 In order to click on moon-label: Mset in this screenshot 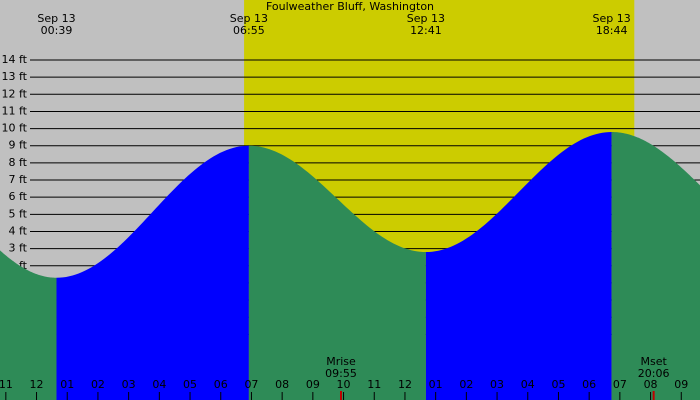, I will do `click(653, 361)`.